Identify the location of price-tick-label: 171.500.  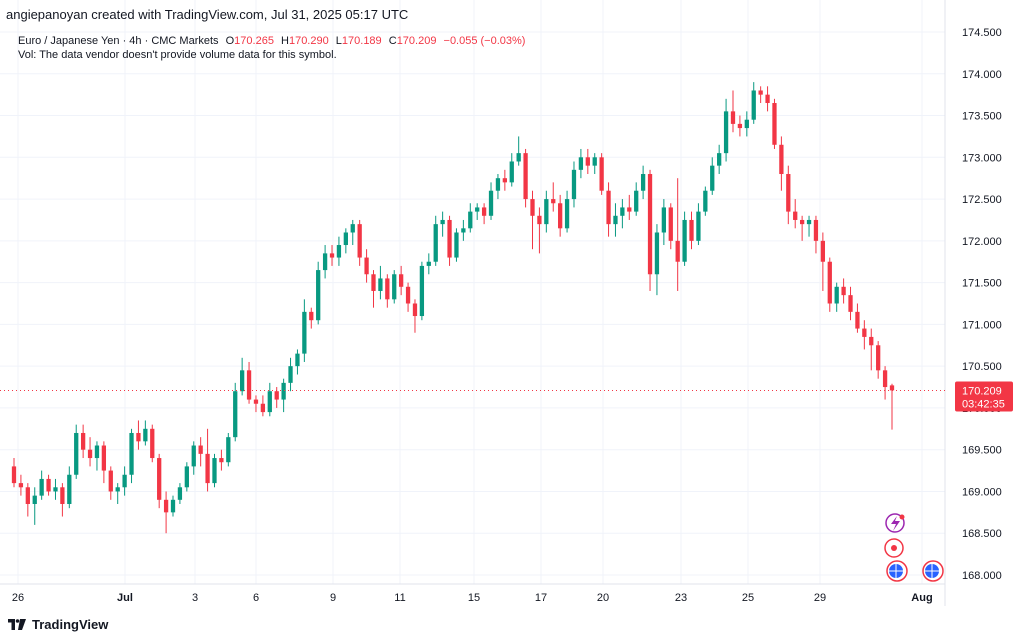
(982, 284).